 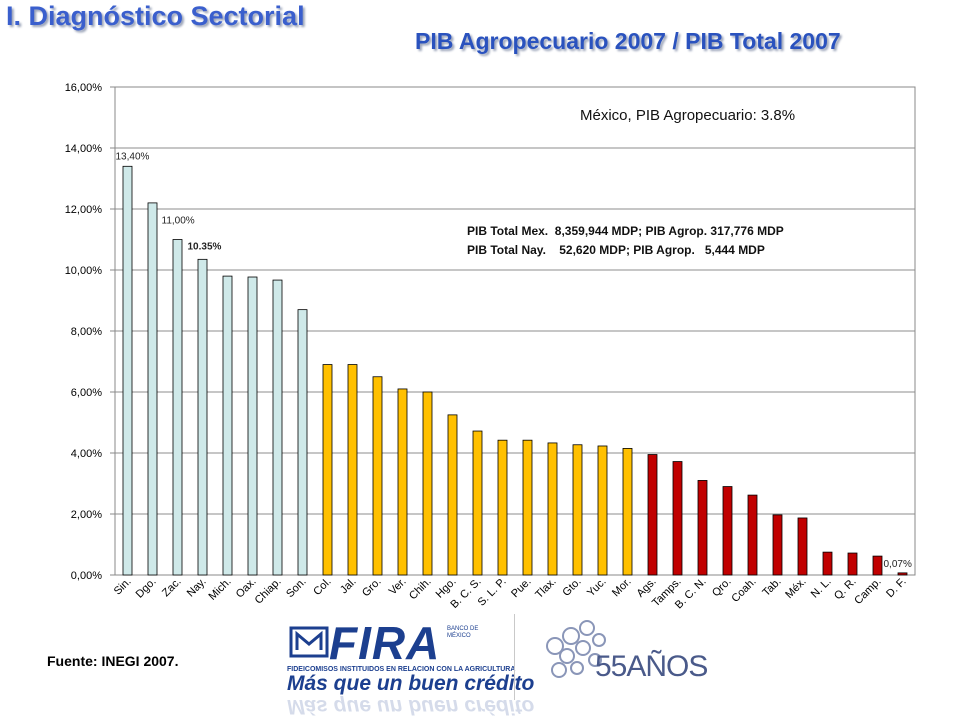 What do you see at coordinates (571, 587) in the screenshot?
I see `x-tick-label: Gto.` at bounding box center [571, 587].